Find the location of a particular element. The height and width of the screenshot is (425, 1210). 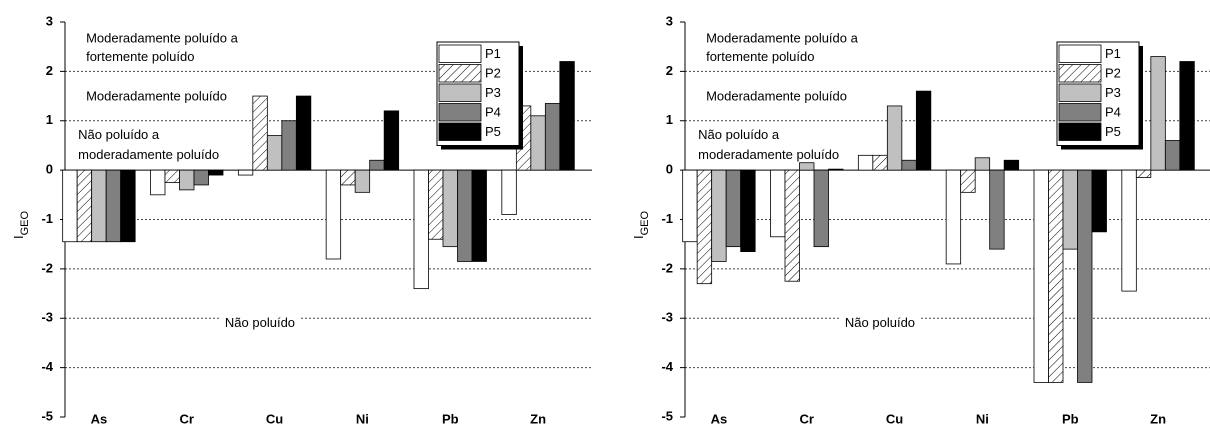

zone-label: Não poluído is located at coordinates (880, 322).